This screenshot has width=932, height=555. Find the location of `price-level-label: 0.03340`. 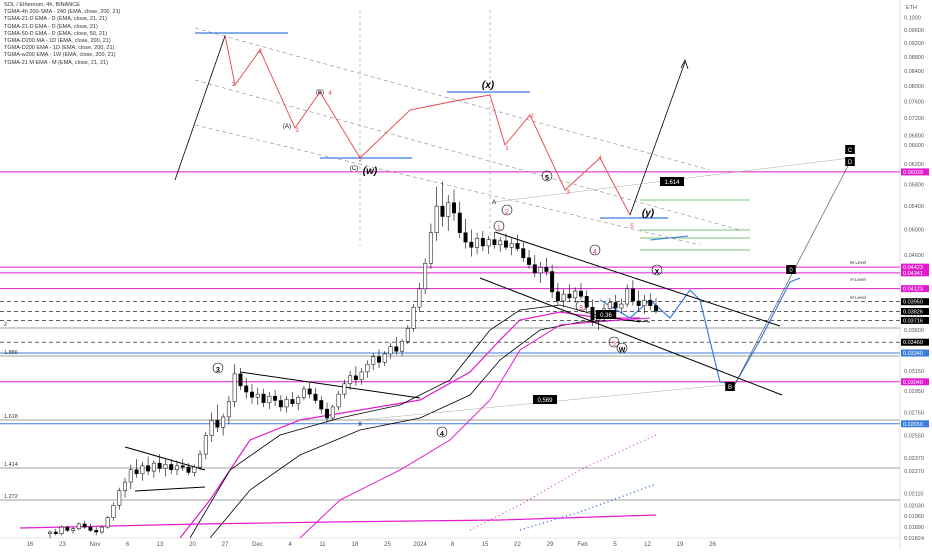

price-level-label: 0.03340 is located at coordinates (913, 354).